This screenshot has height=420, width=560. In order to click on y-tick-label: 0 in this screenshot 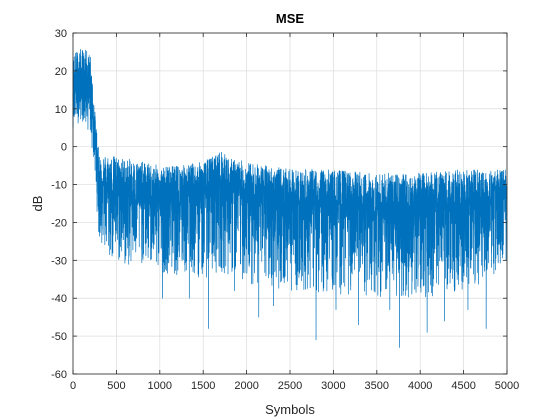, I will do `click(64, 148)`.